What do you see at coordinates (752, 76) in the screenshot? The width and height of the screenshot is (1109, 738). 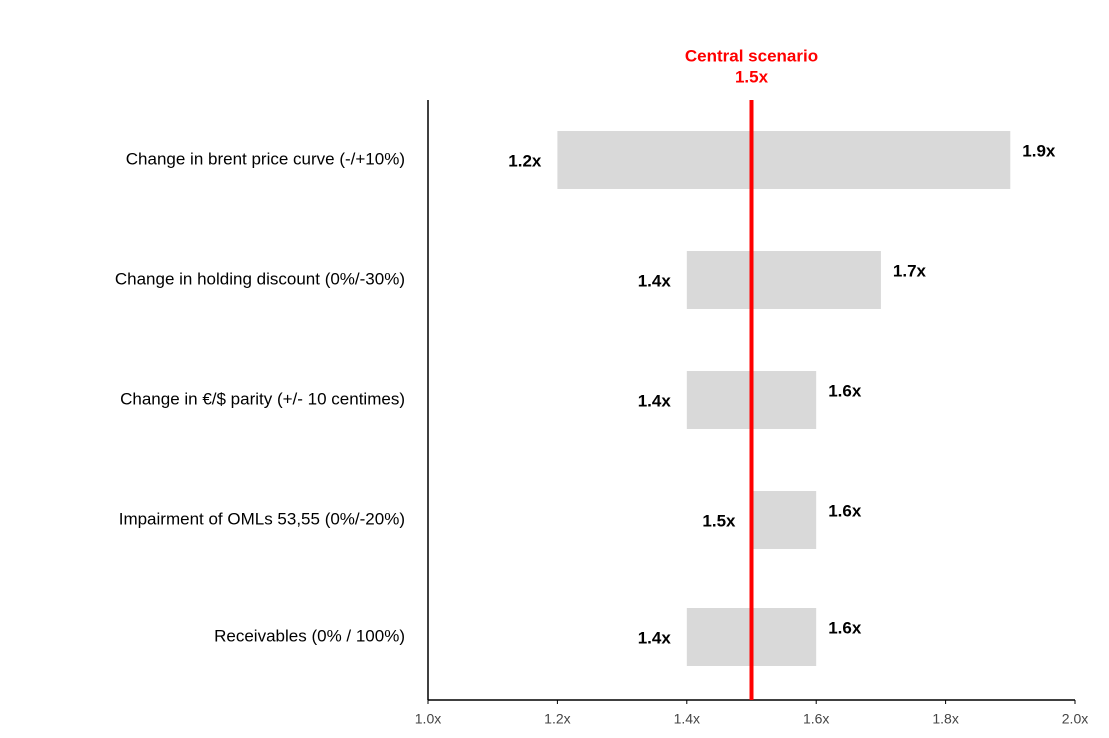 I see `reference-value-label: 1.5x` at bounding box center [752, 76].